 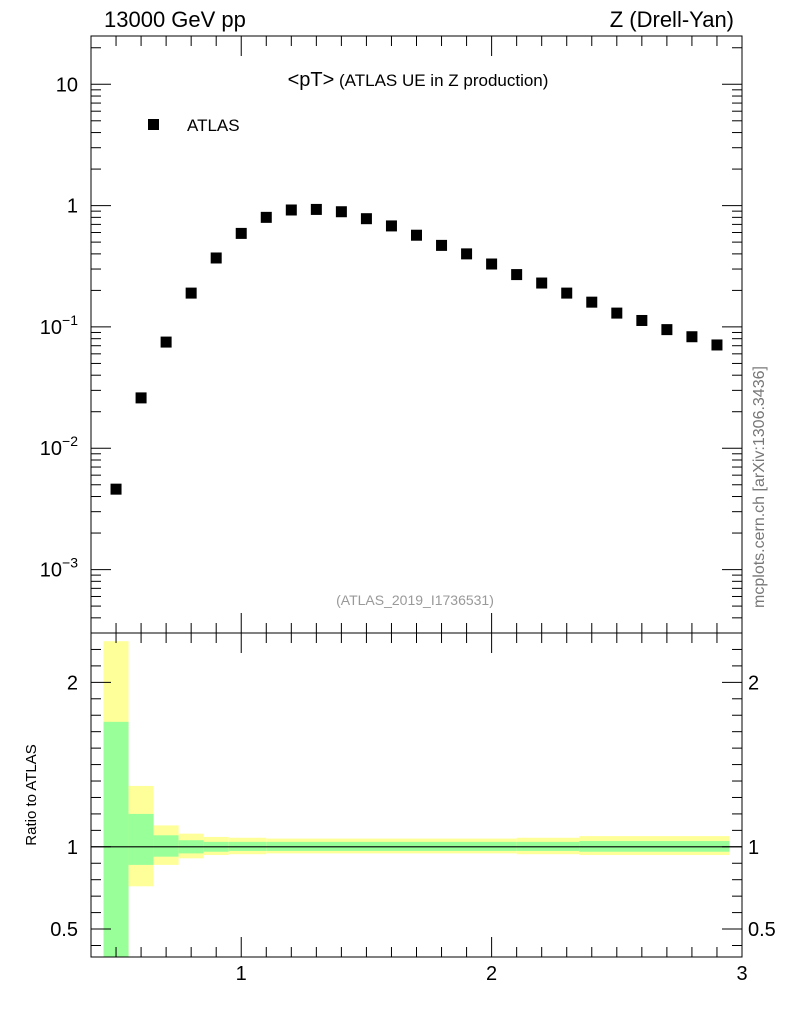 What do you see at coordinates (72, 848) in the screenshot?
I see `ratio-tick-label-left: 1` at bounding box center [72, 848].